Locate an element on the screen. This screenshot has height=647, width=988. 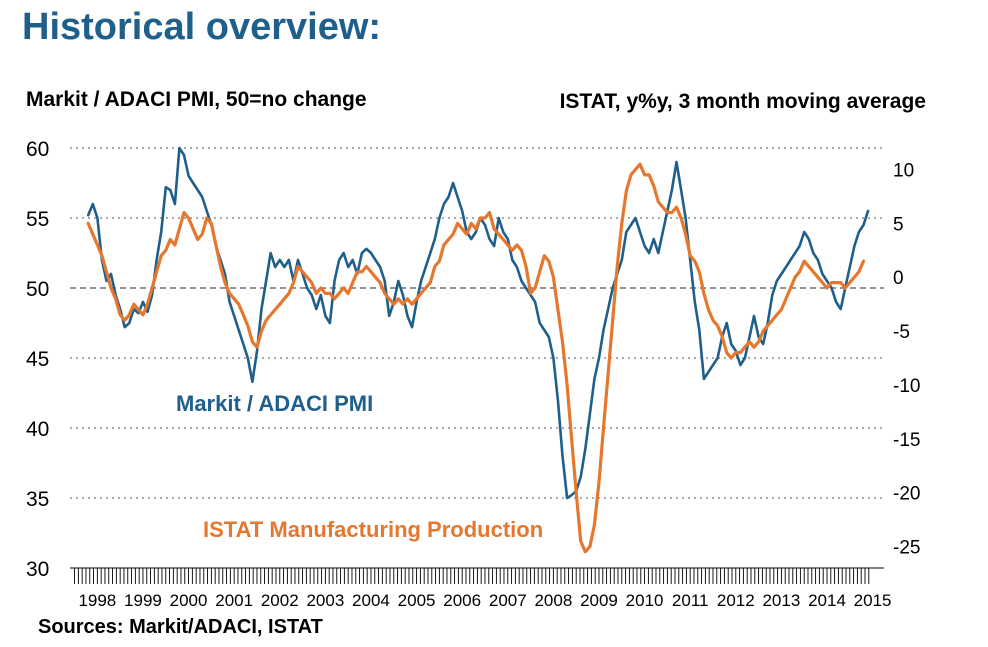
right-axis-label: ISTAT, y%y, 3 month moving average is located at coordinates (742, 101).